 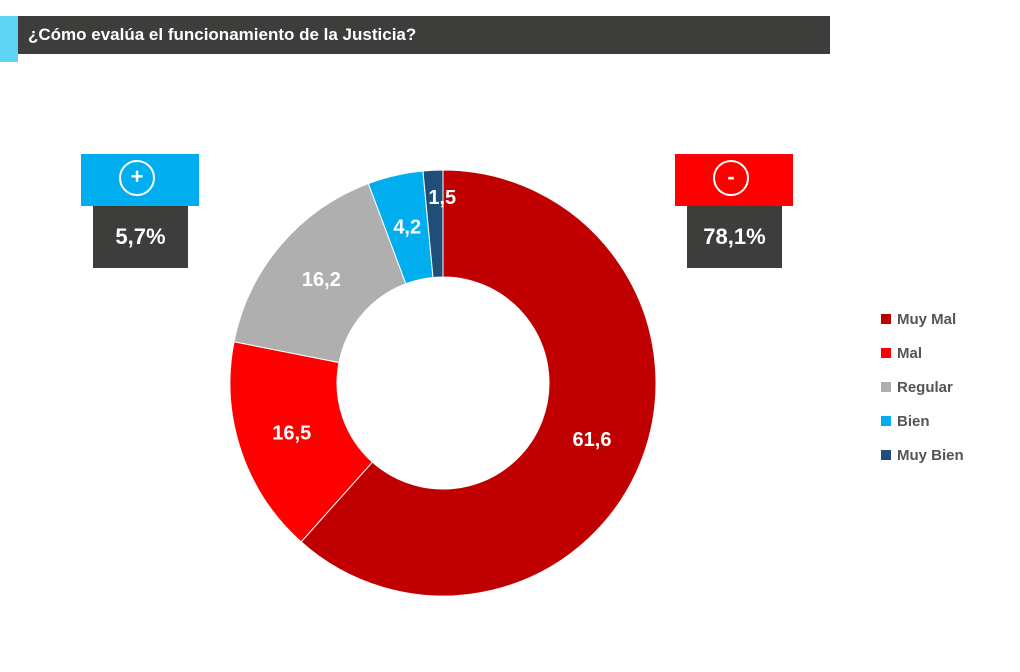 What do you see at coordinates (930, 455) in the screenshot?
I see `legend-label: Muy Bien` at bounding box center [930, 455].